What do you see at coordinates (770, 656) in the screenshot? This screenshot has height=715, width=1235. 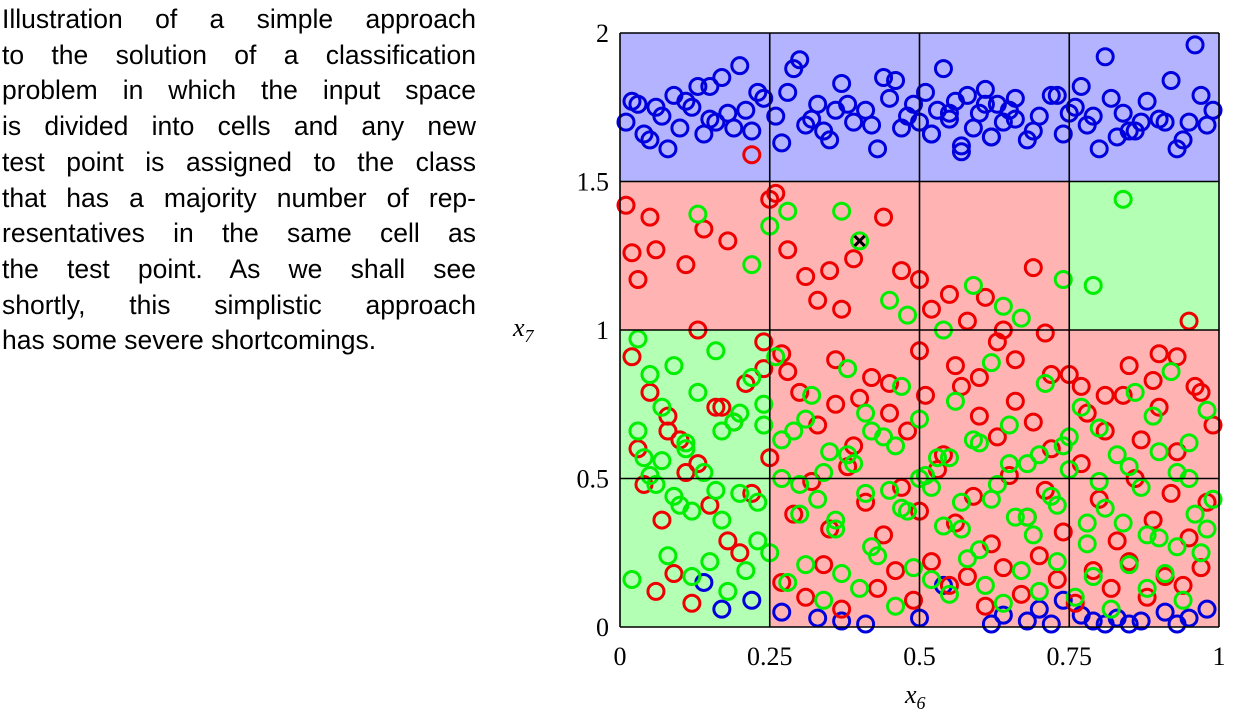 I see `x-tick-label: 0.25` at bounding box center [770, 656].